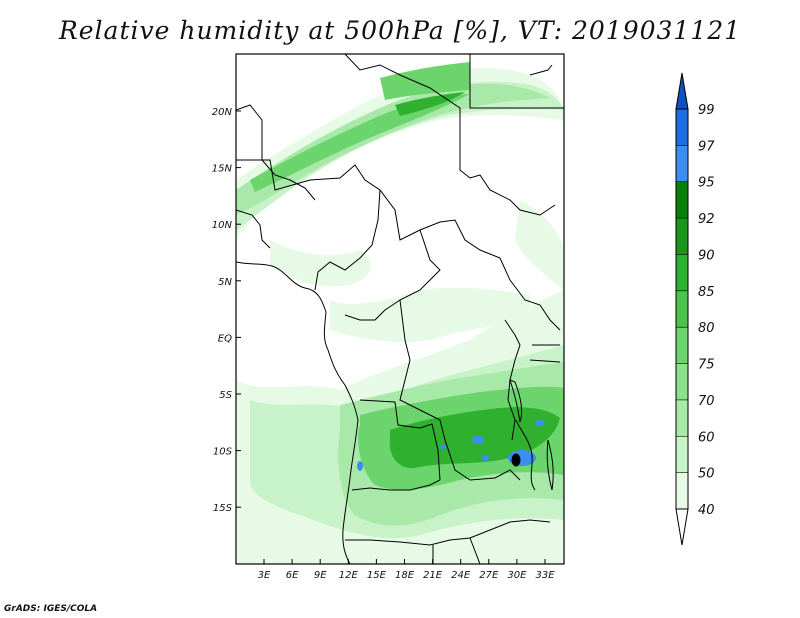 The image size is (800, 618). What do you see at coordinates (225, 338) in the screenshot?
I see `lat-tick-label: EQ` at bounding box center [225, 338].